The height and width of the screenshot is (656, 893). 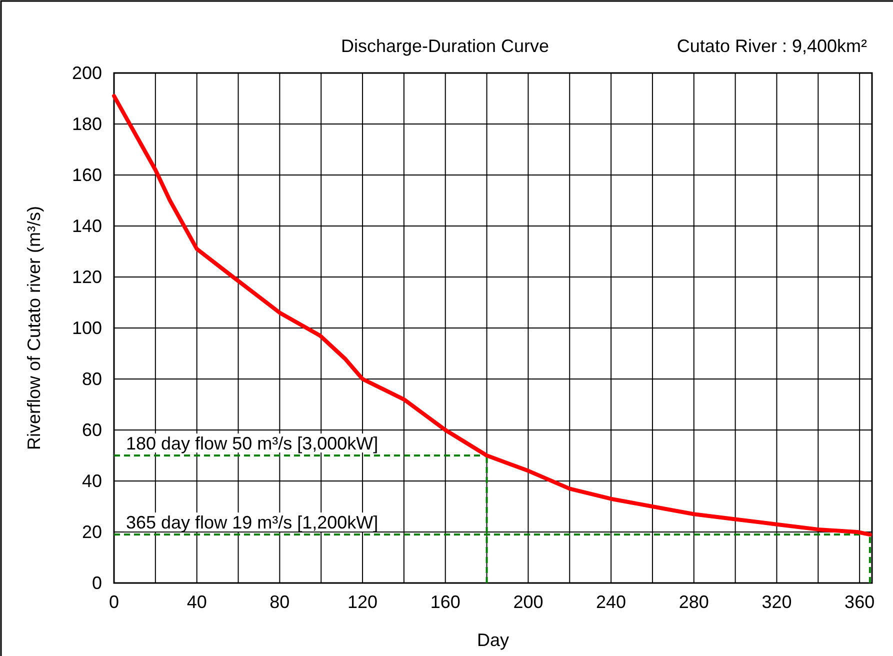 What do you see at coordinates (777, 602) in the screenshot?
I see `x-tick-label: 320` at bounding box center [777, 602].